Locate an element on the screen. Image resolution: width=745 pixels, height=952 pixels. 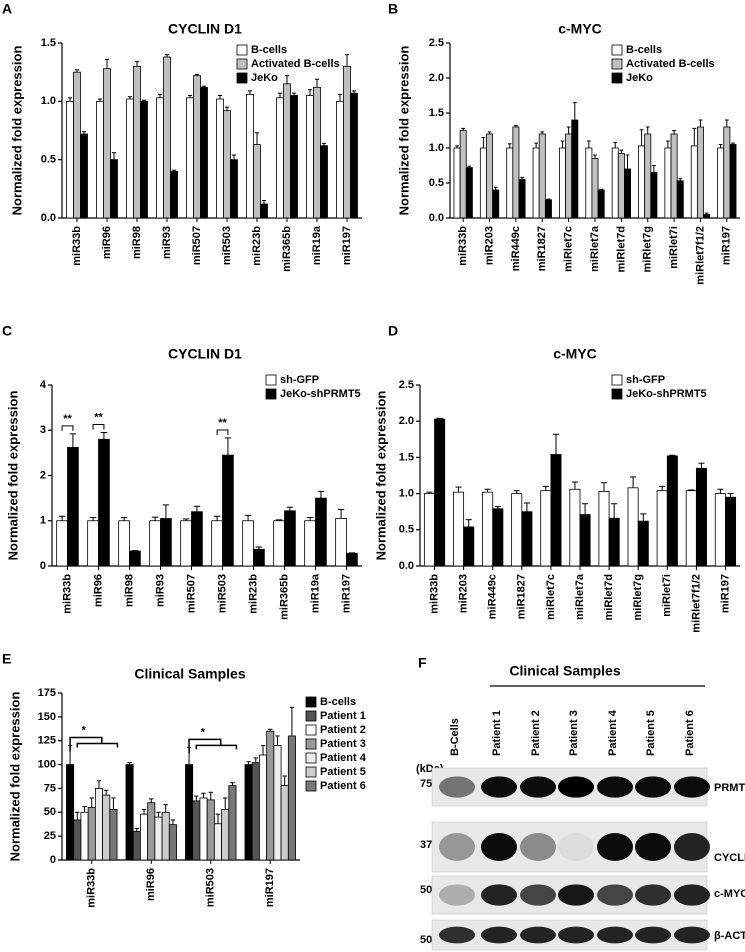
lane-label: Patient 2 is located at coordinates (536, 733).